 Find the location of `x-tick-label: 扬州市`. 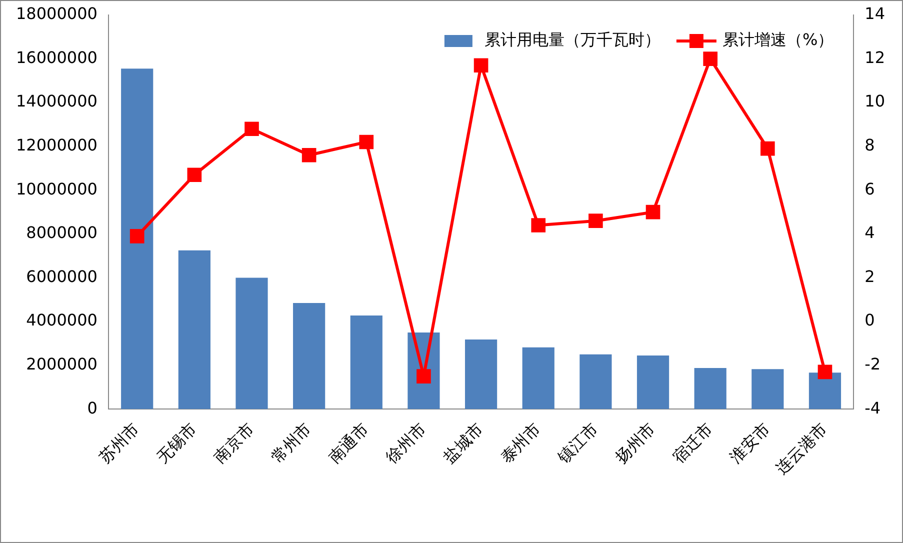

x-tick-label: 扬州市 is located at coordinates (635, 443).